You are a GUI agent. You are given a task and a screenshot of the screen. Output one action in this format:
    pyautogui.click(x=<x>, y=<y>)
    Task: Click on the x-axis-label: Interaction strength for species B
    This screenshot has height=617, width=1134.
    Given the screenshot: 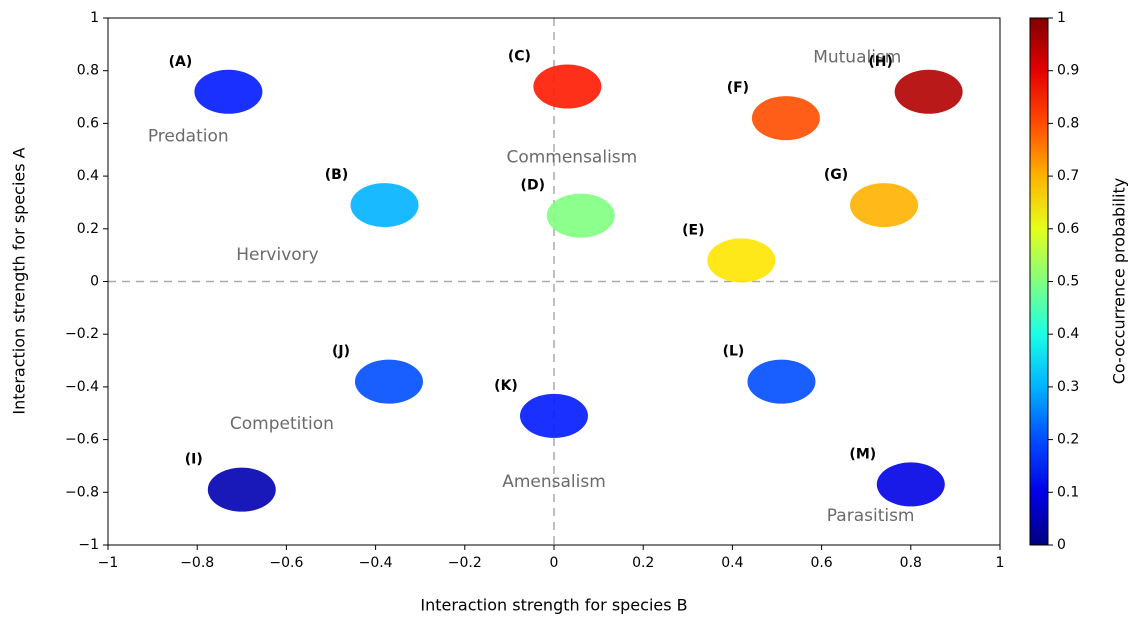 What is the action you would take?
    pyautogui.click(x=553, y=605)
    